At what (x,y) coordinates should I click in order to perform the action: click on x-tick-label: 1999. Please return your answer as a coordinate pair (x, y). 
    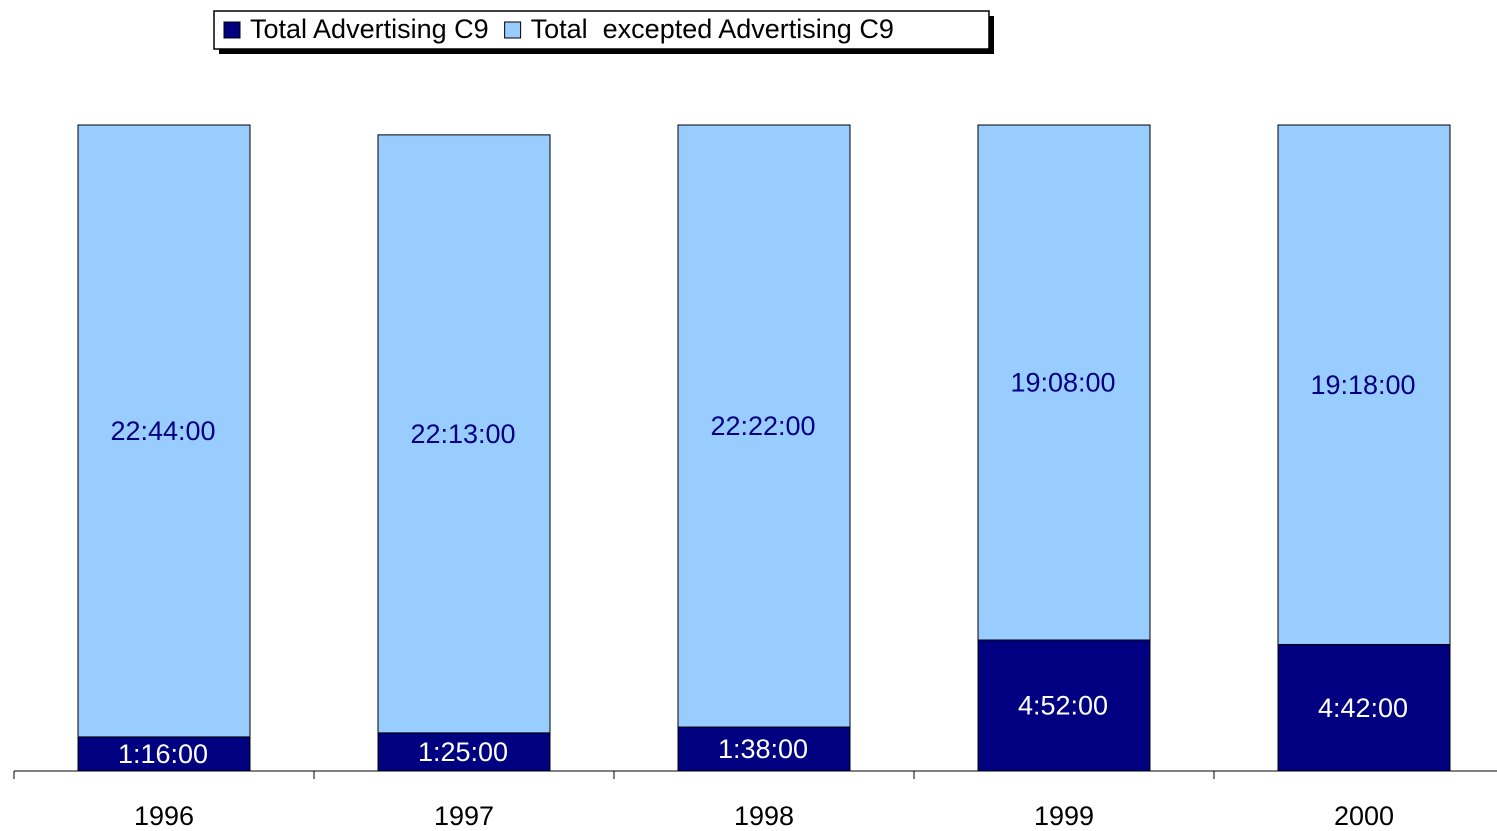
    Looking at the image, I should click on (1064, 816).